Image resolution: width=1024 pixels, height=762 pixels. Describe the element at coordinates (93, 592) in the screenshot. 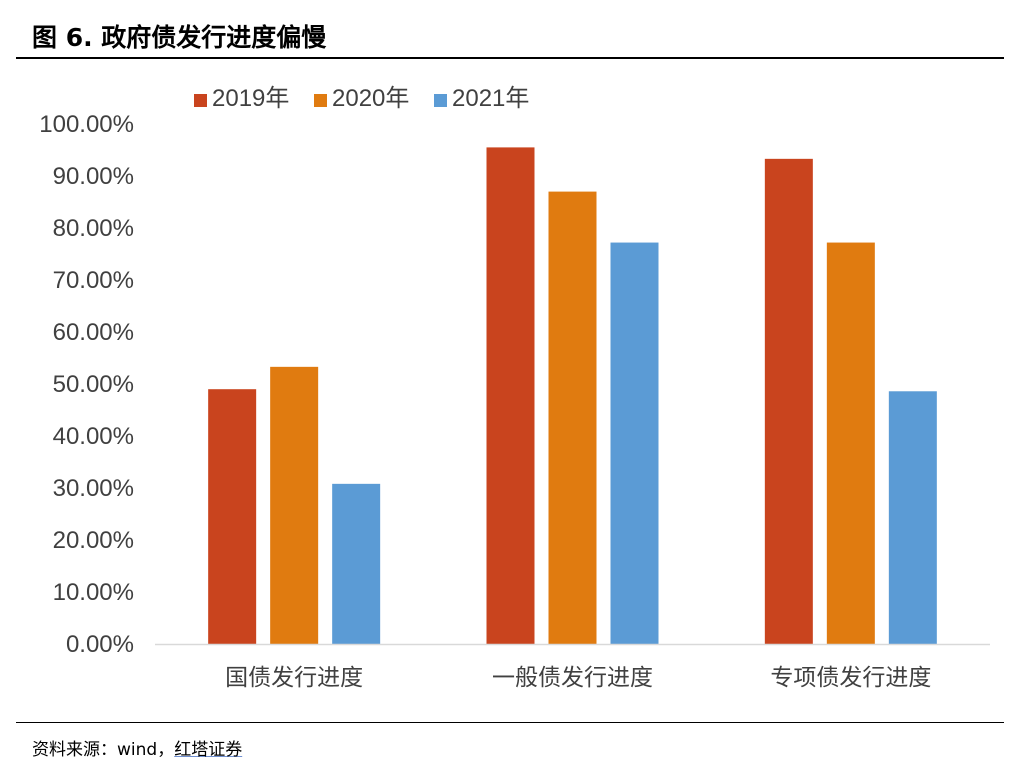

I see `y-tick-label: 10.00%` at that location.